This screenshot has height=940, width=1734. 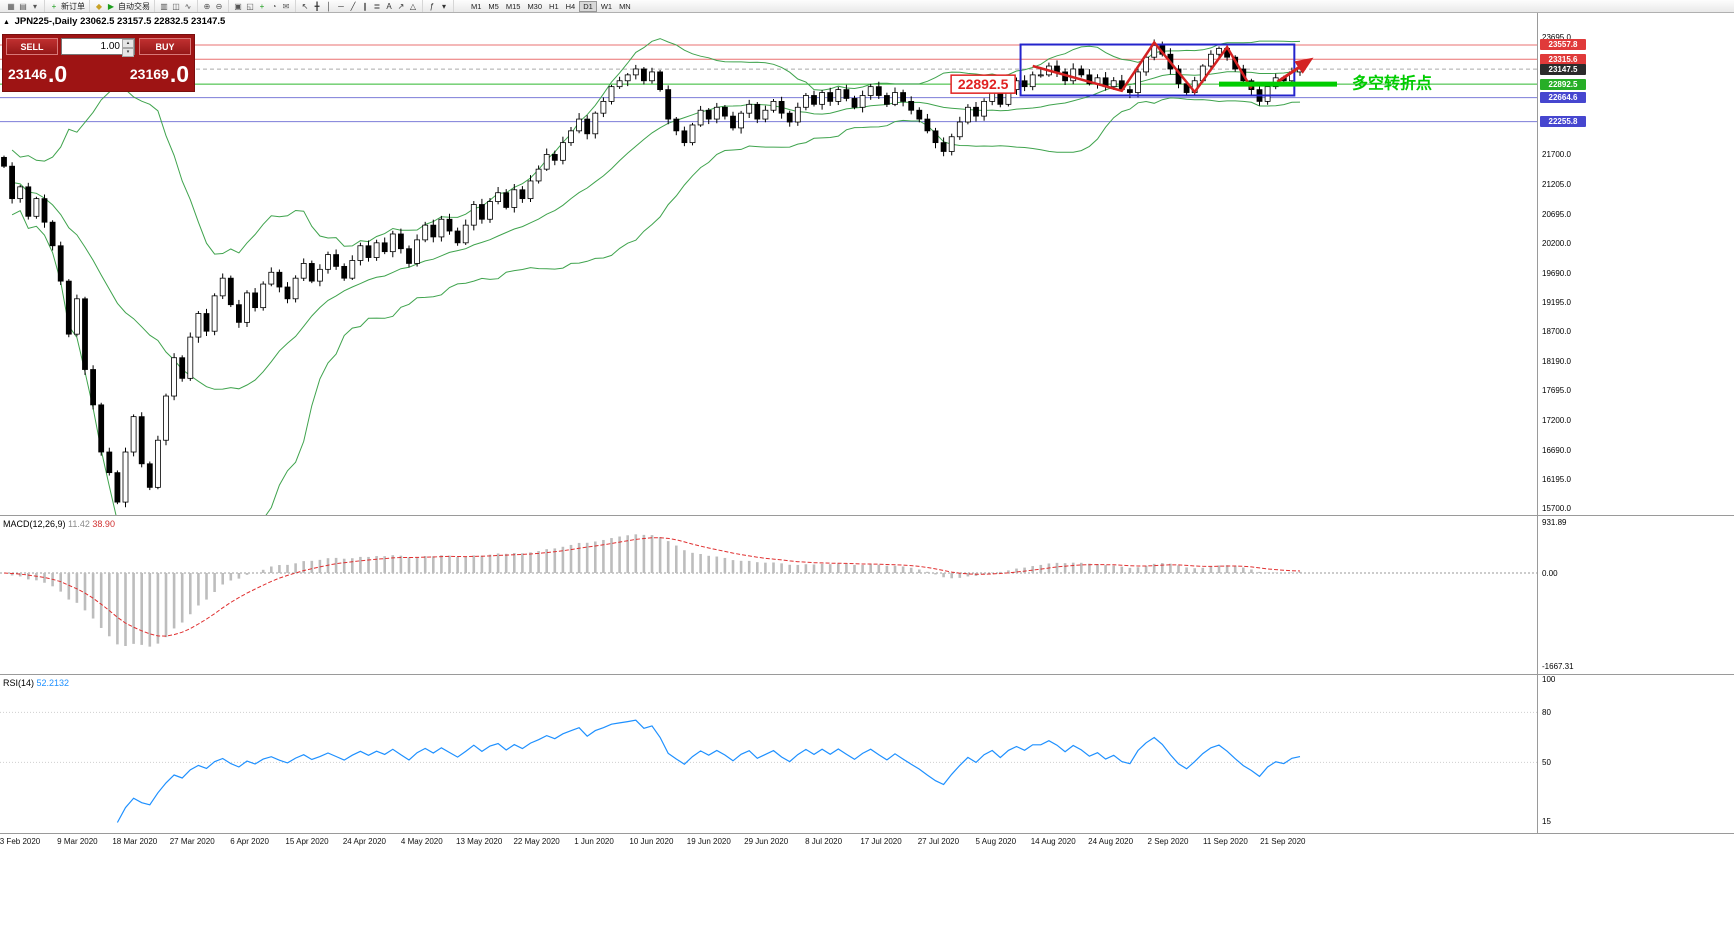 I want to click on timeframe-h1: H1, so click(x=554, y=6).